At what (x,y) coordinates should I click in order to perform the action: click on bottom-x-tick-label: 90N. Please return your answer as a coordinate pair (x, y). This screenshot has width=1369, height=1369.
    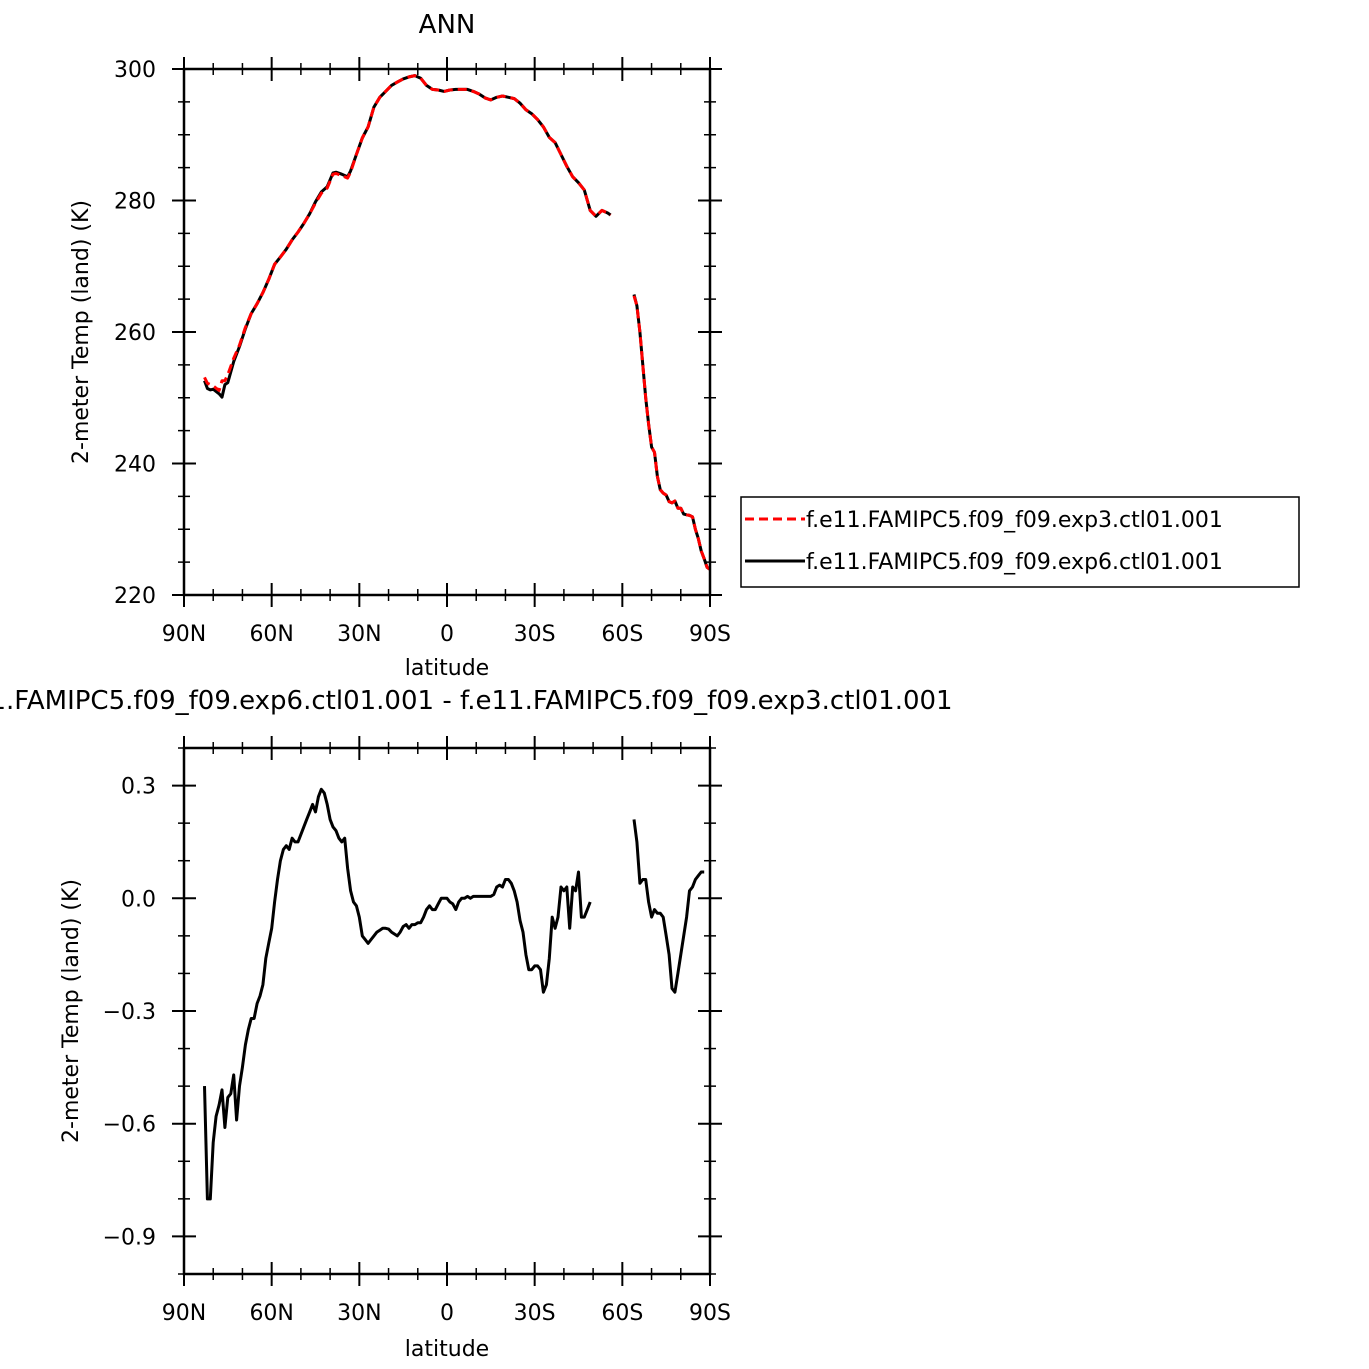
    Looking at the image, I should click on (184, 1313).